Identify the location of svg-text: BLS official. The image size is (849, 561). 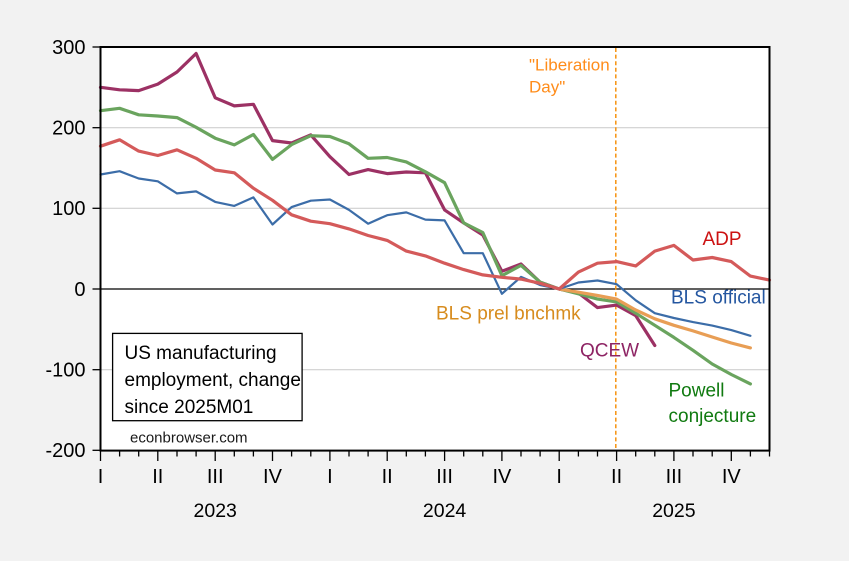
(718, 298).